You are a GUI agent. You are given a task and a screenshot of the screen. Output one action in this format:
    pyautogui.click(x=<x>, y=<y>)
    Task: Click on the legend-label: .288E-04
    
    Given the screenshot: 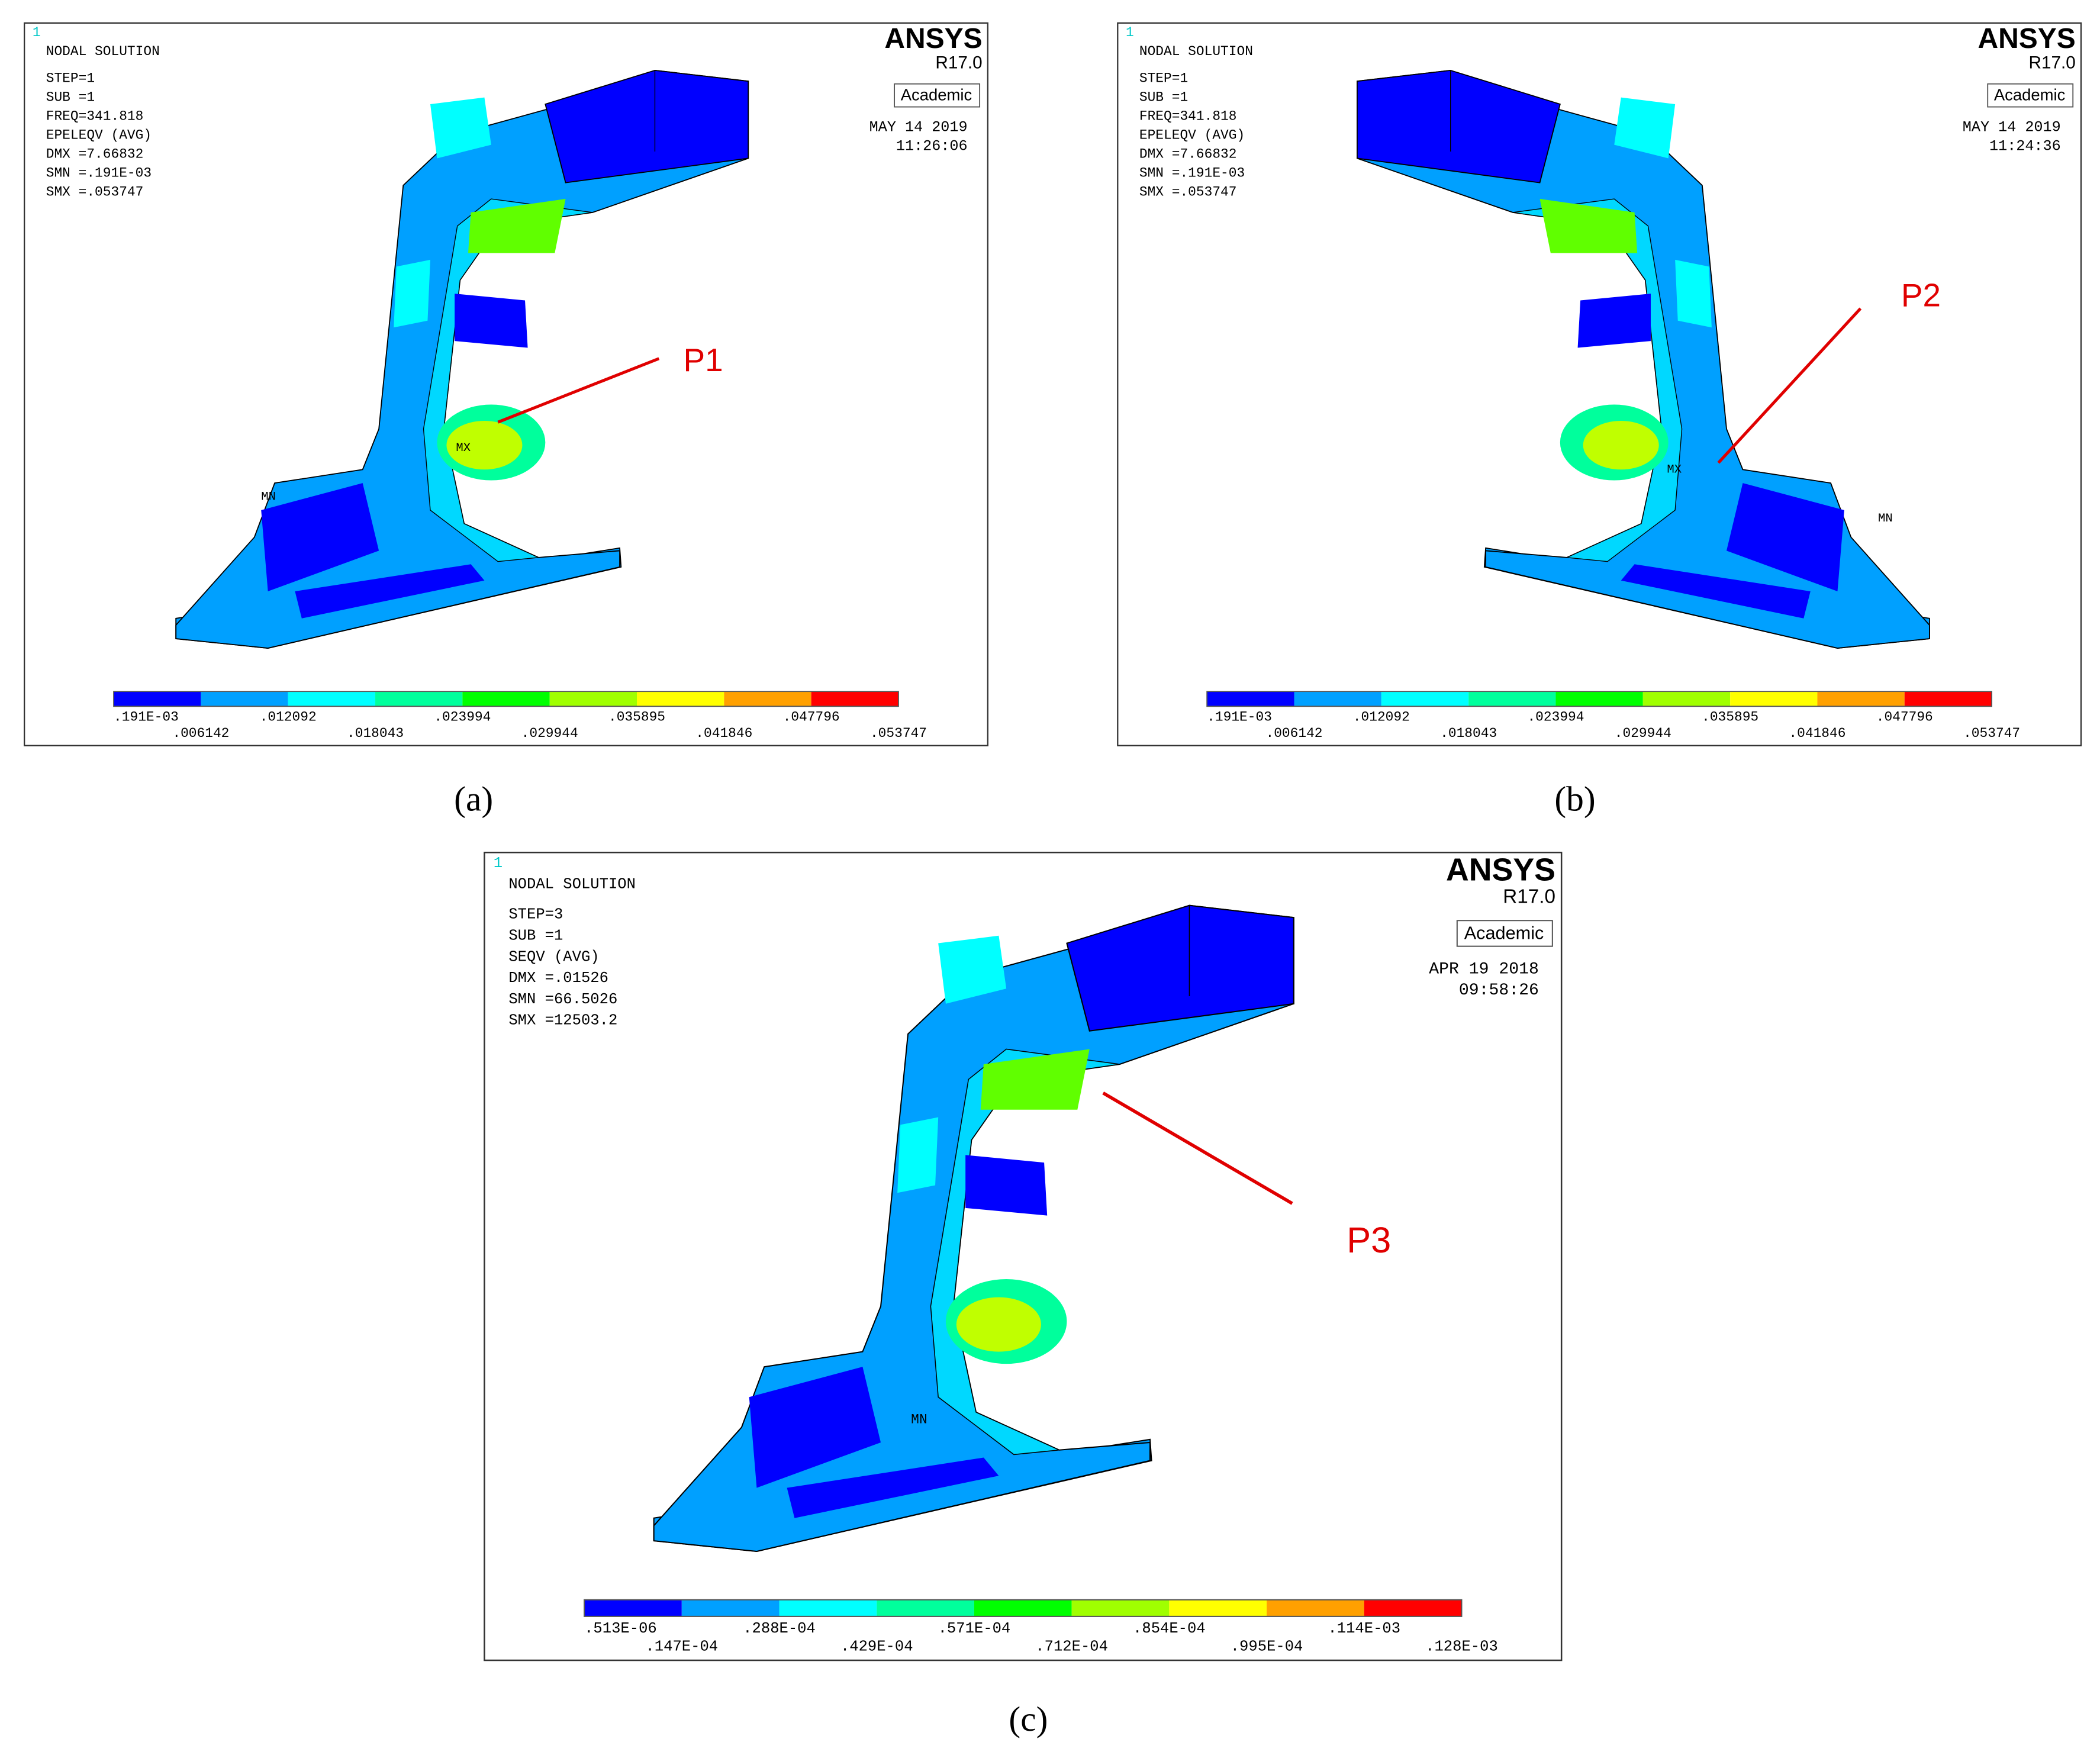 What is the action you would take?
    pyautogui.click(x=779, y=1629)
    